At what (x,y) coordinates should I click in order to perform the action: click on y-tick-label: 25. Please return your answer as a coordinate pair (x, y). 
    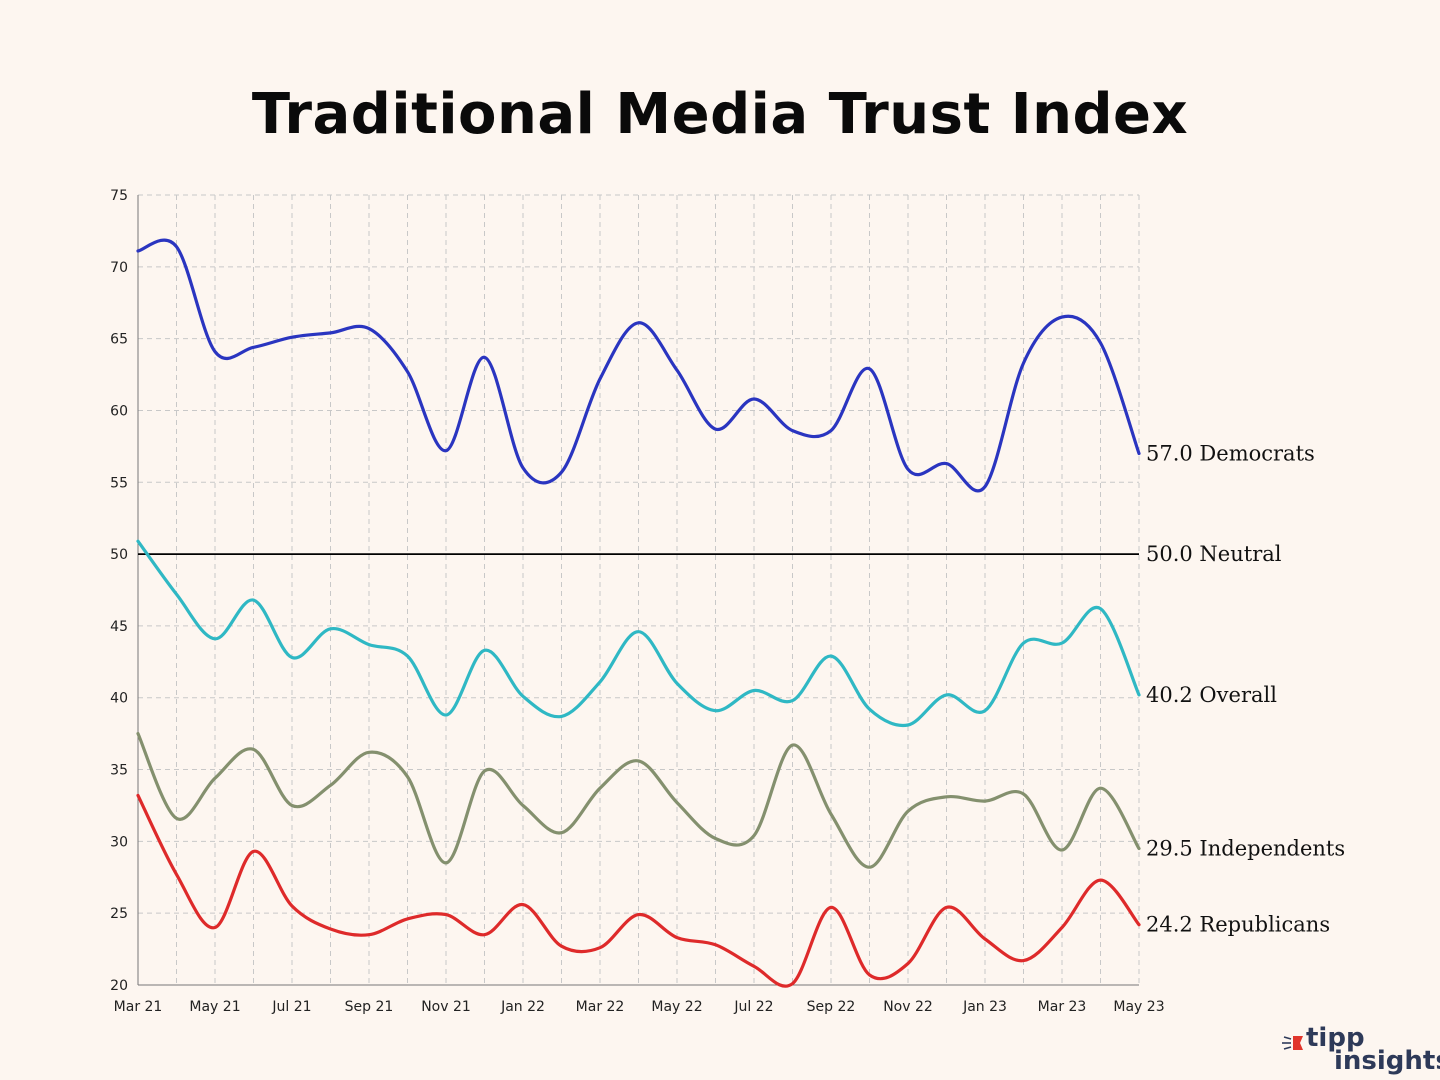
    Looking at the image, I should click on (119, 914).